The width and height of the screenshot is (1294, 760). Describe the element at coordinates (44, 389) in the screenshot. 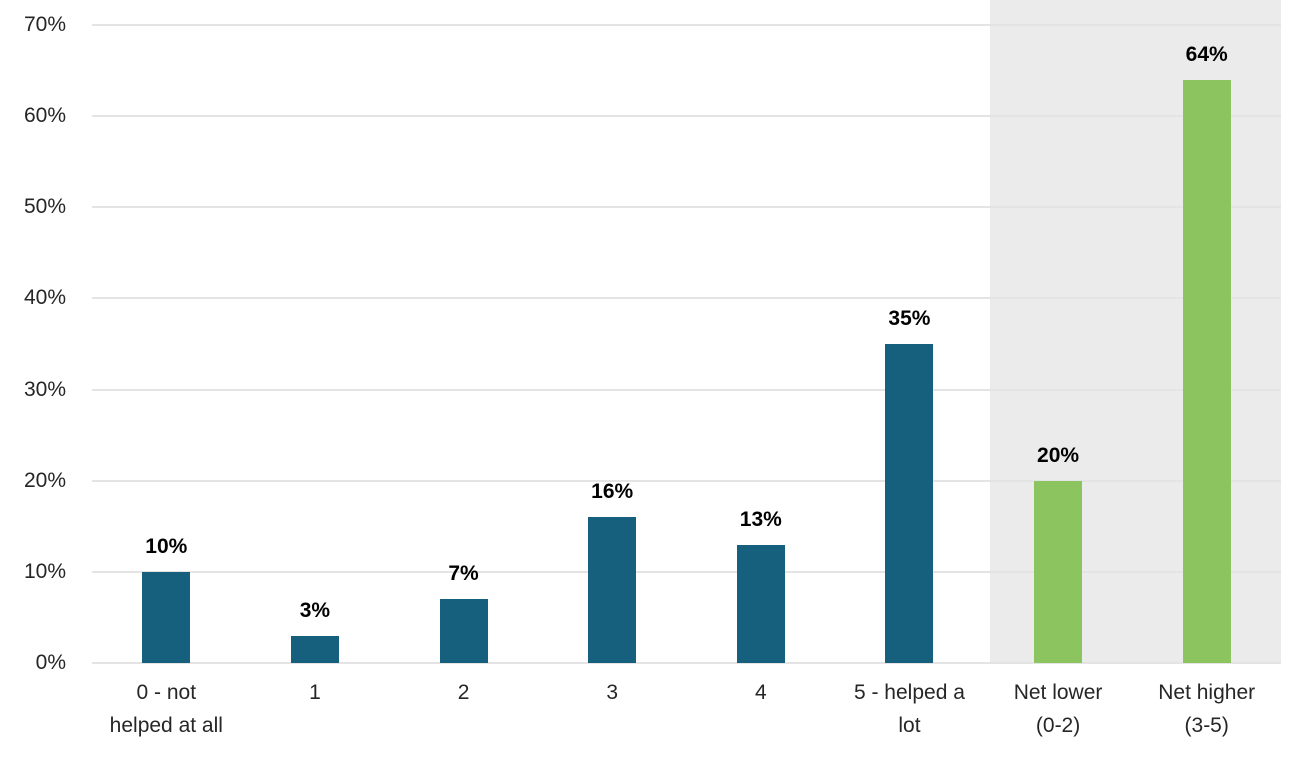

I see `y-tick-label: 30%` at that location.